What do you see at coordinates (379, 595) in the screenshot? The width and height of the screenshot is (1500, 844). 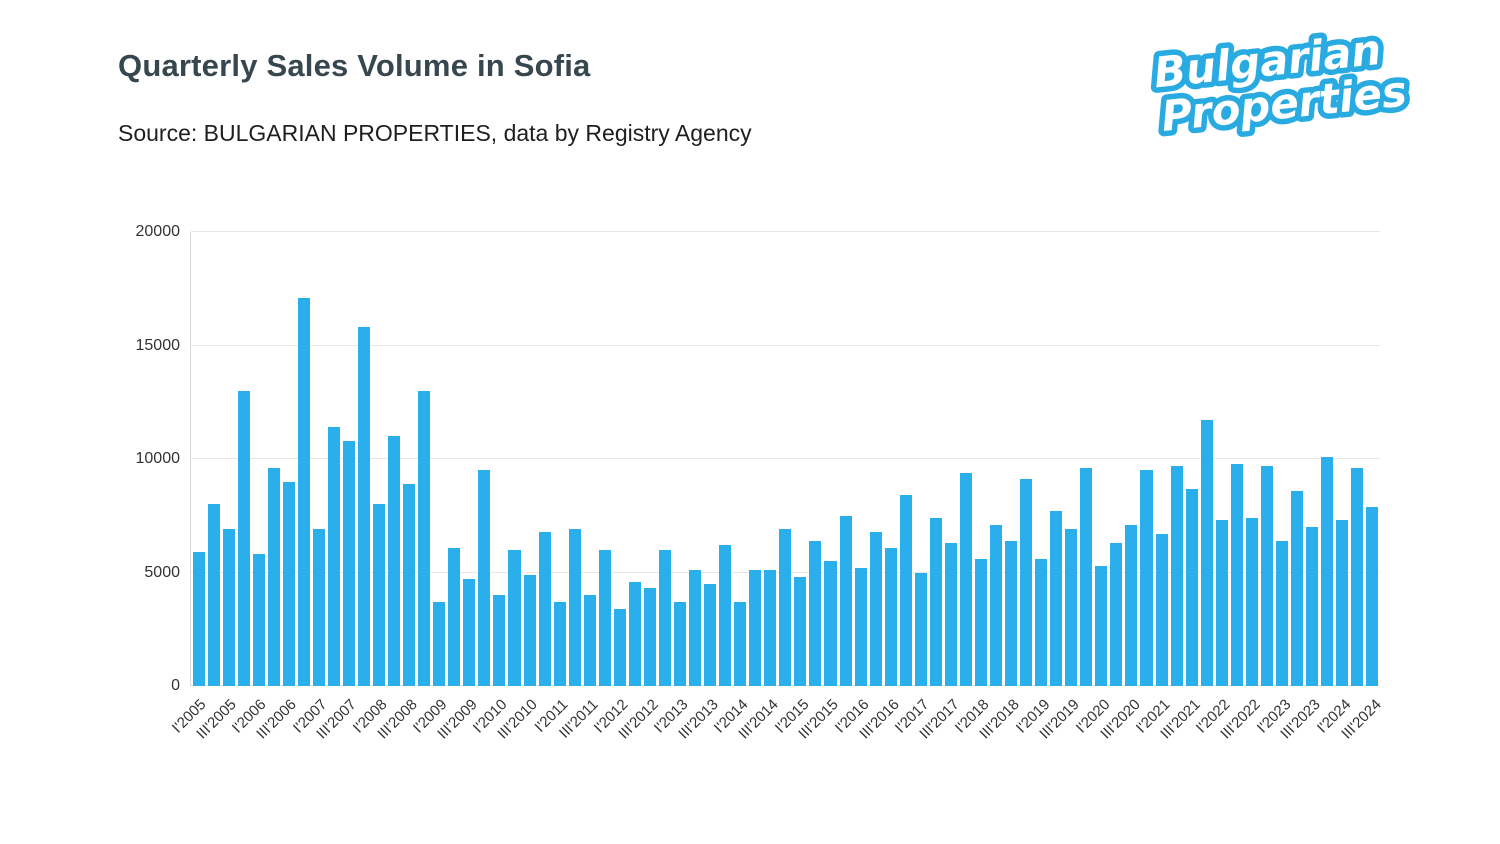 I see `bar-I'2008` at bounding box center [379, 595].